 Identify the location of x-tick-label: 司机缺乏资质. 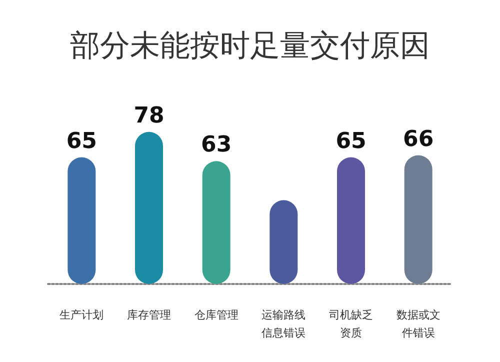
(351, 324).